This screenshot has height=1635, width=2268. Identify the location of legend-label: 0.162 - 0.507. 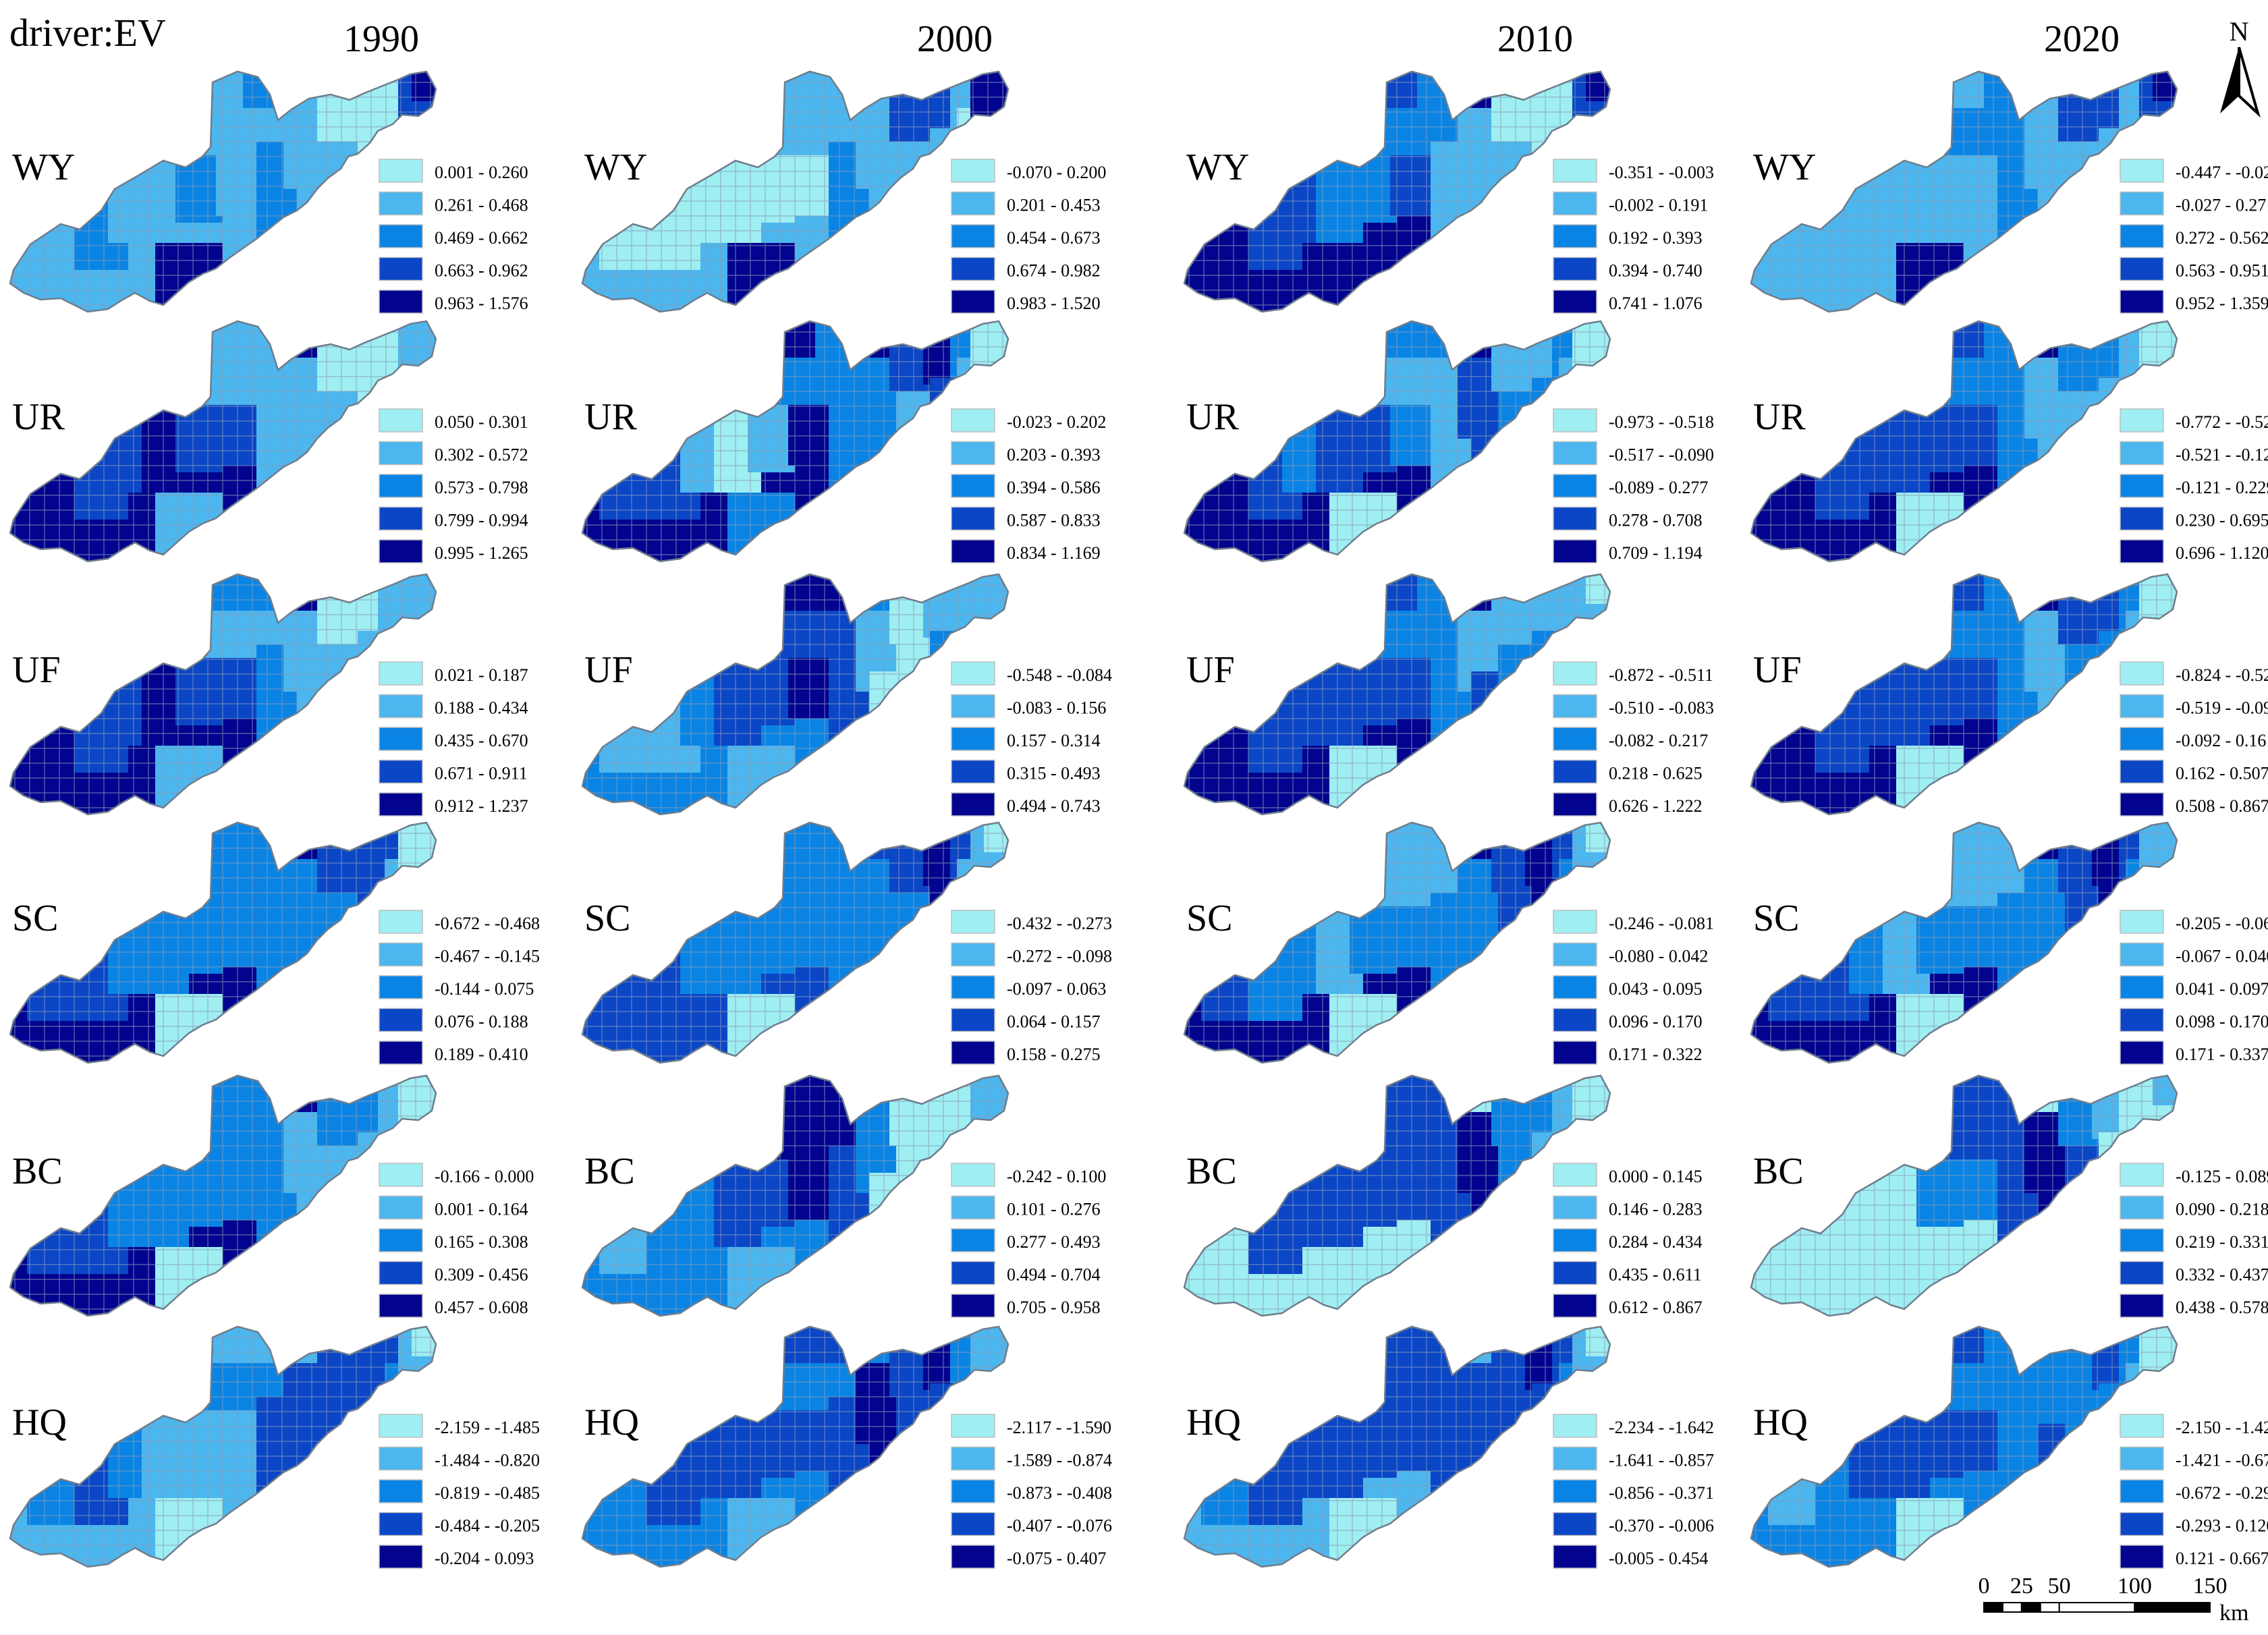
(2222, 773).